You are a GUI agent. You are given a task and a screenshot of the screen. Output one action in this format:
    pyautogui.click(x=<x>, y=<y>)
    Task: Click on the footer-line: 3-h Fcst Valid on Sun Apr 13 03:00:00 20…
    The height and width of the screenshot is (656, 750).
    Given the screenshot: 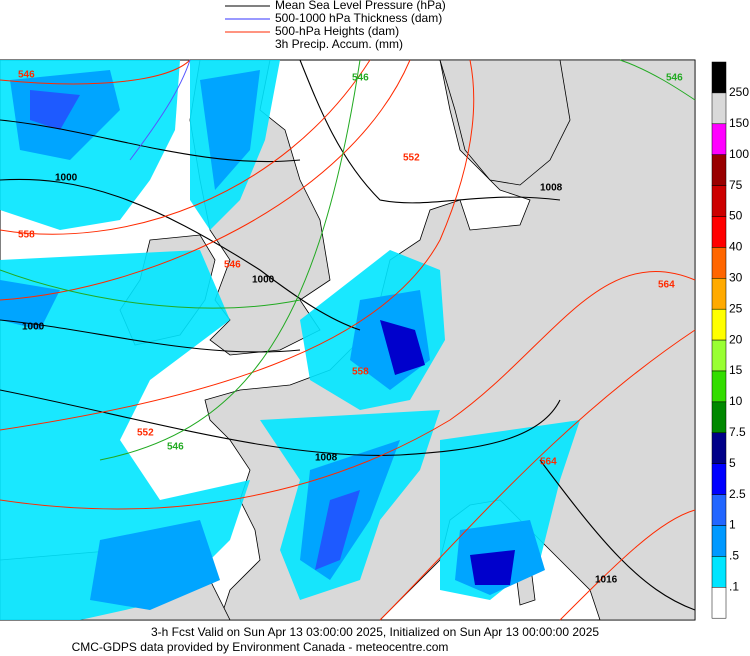 What is the action you would take?
    pyautogui.click(x=375, y=632)
    